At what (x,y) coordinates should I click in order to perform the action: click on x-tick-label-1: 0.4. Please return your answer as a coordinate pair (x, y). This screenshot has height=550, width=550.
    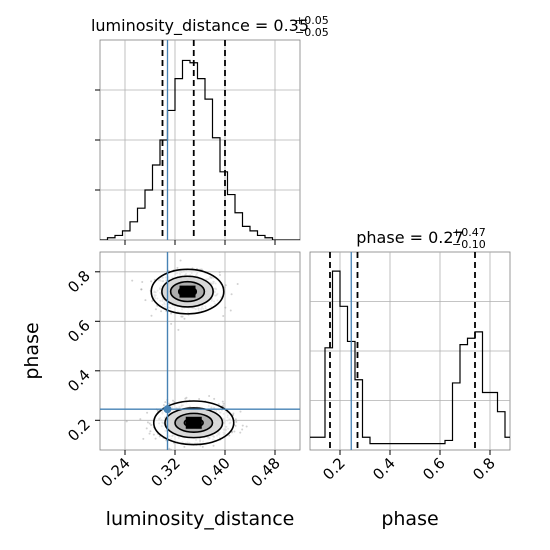
    Looking at the image, I should click on (384, 469).